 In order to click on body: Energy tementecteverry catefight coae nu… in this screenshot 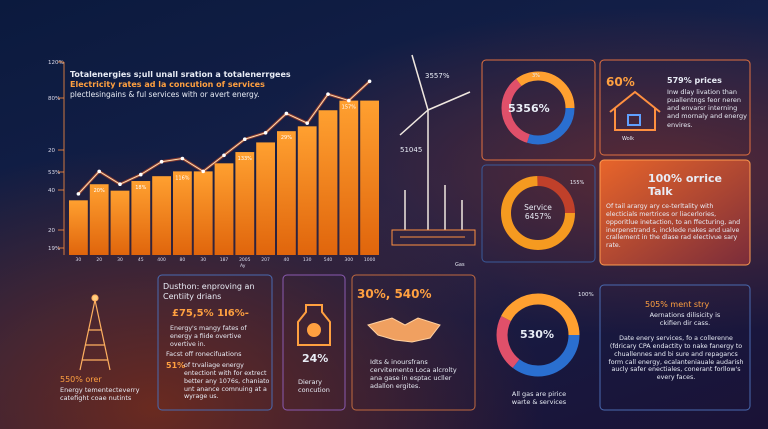, I will do `click(100, 394)`.